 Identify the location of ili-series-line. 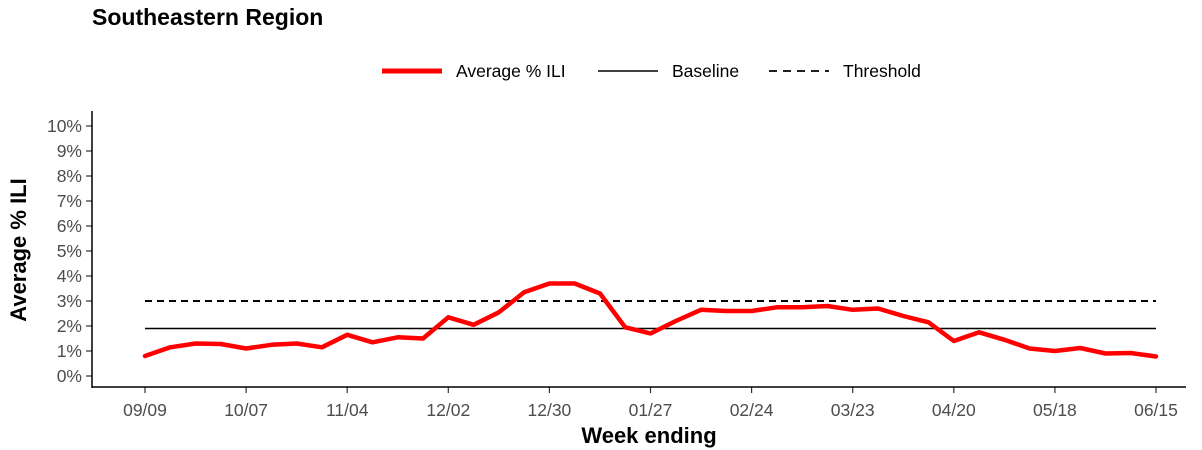
(650, 320).